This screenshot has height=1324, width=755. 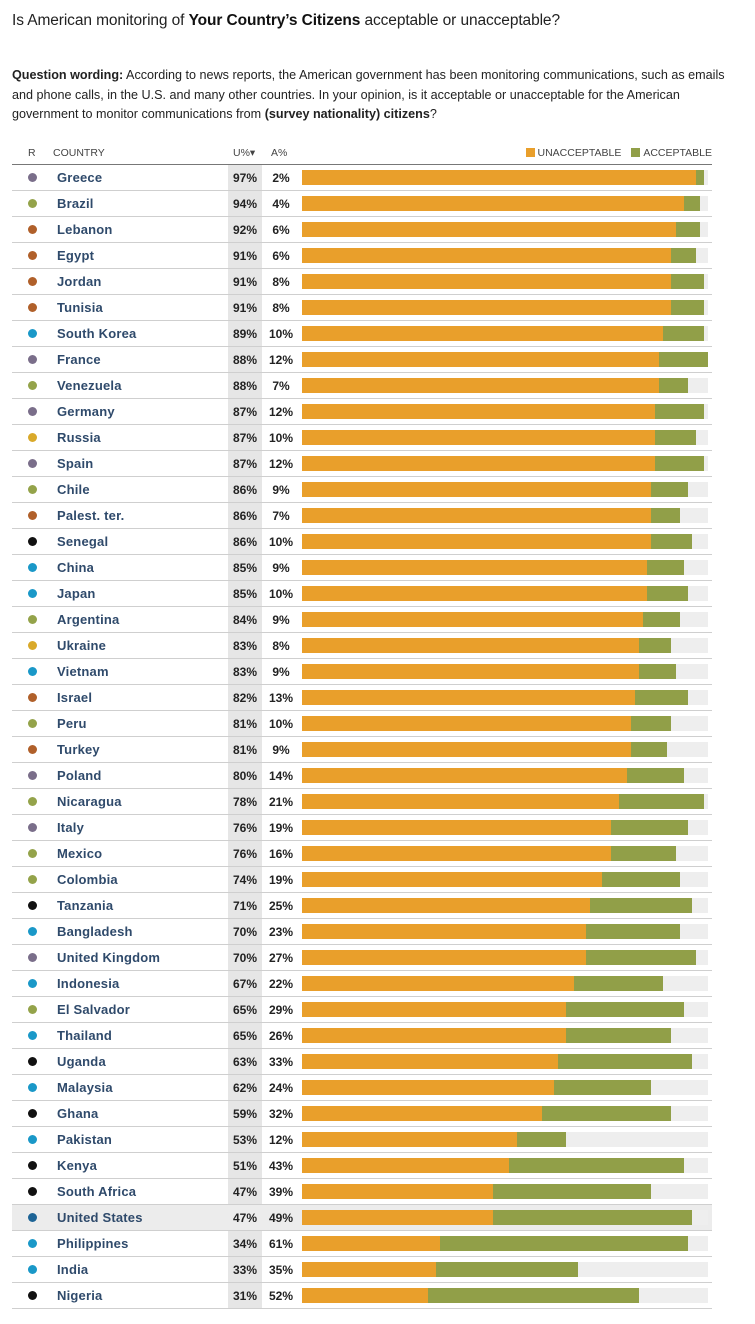 I want to click on table-row: Vietnam 83% 9%, so click(x=362, y=672).